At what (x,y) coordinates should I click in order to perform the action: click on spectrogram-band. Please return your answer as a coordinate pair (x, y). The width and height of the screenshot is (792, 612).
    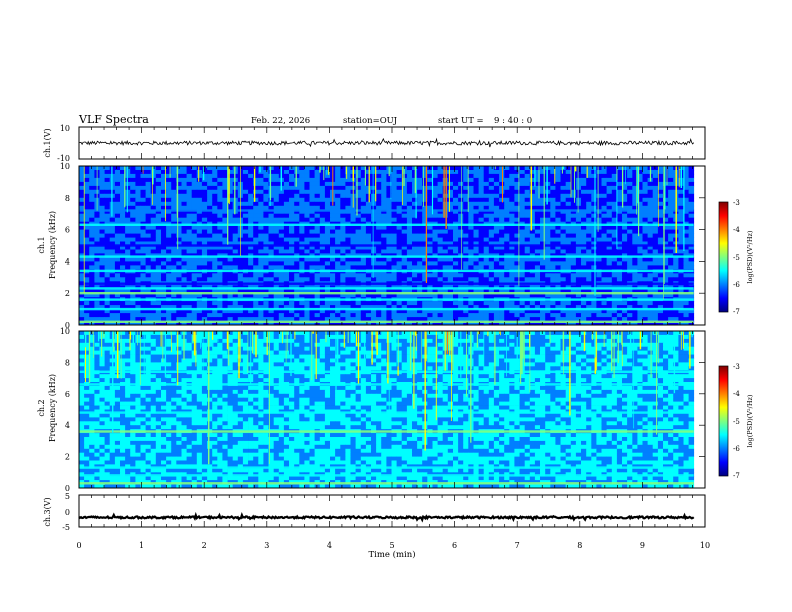
    Looking at the image, I should click on (386, 309).